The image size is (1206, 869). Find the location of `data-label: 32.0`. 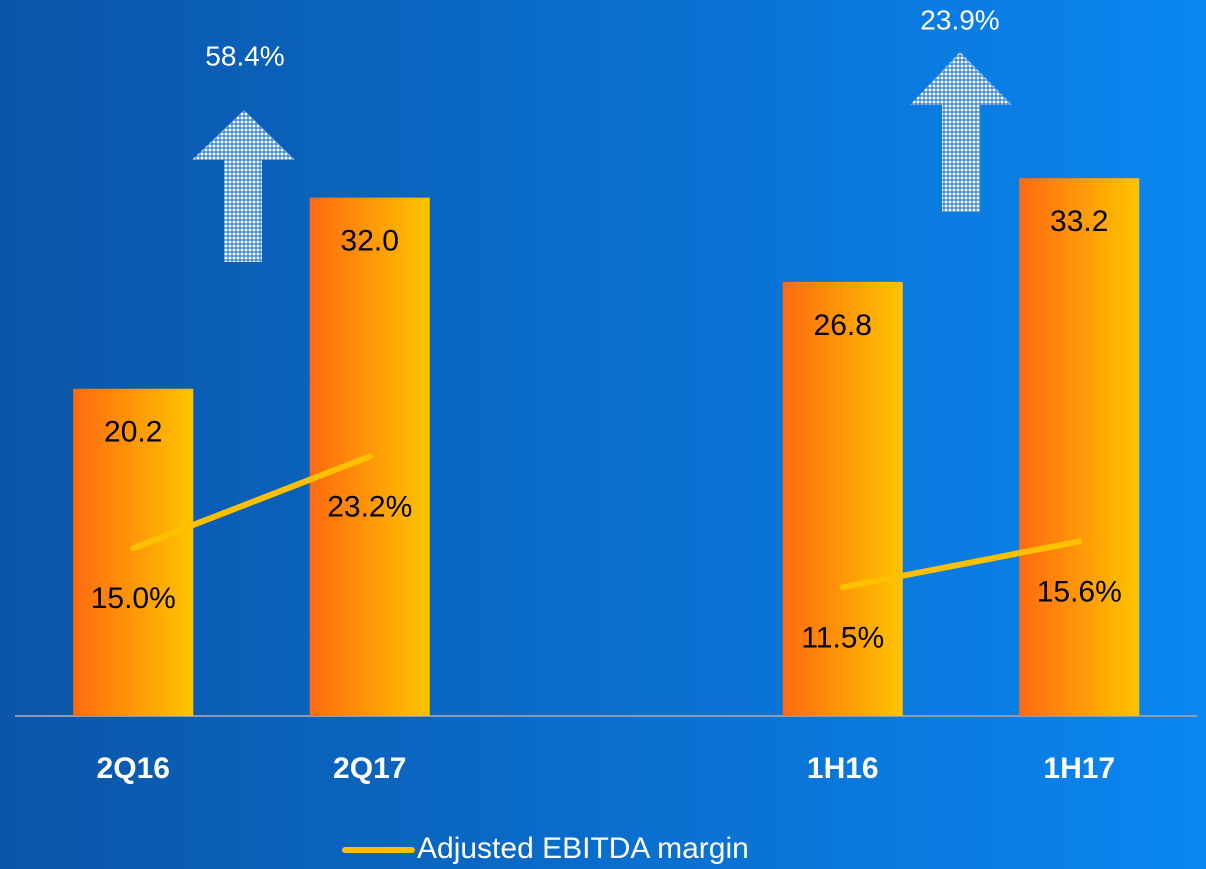

data-label: 32.0 is located at coordinates (370, 241).